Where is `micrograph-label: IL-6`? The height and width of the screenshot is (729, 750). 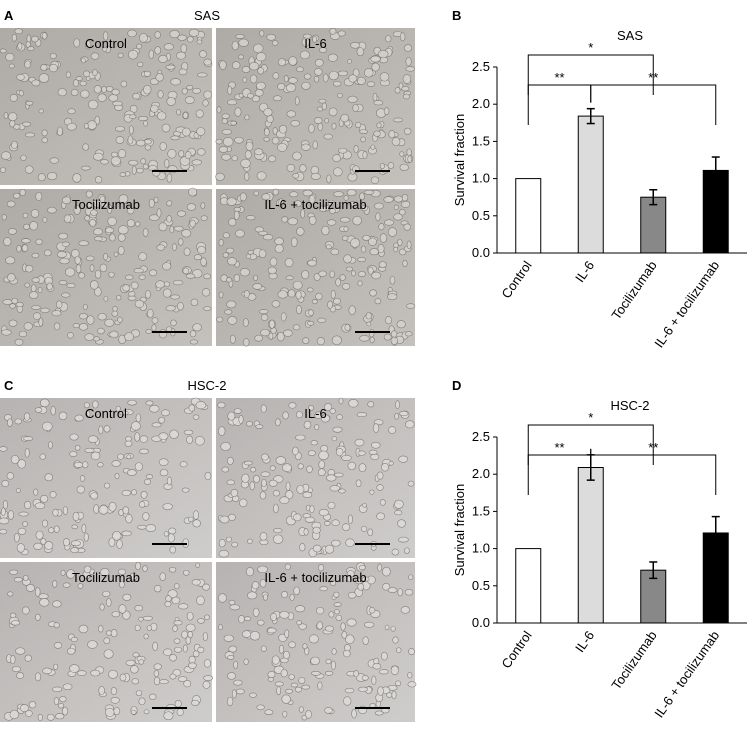
micrograph-label: IL-6 is located at coordinates (315, 43).